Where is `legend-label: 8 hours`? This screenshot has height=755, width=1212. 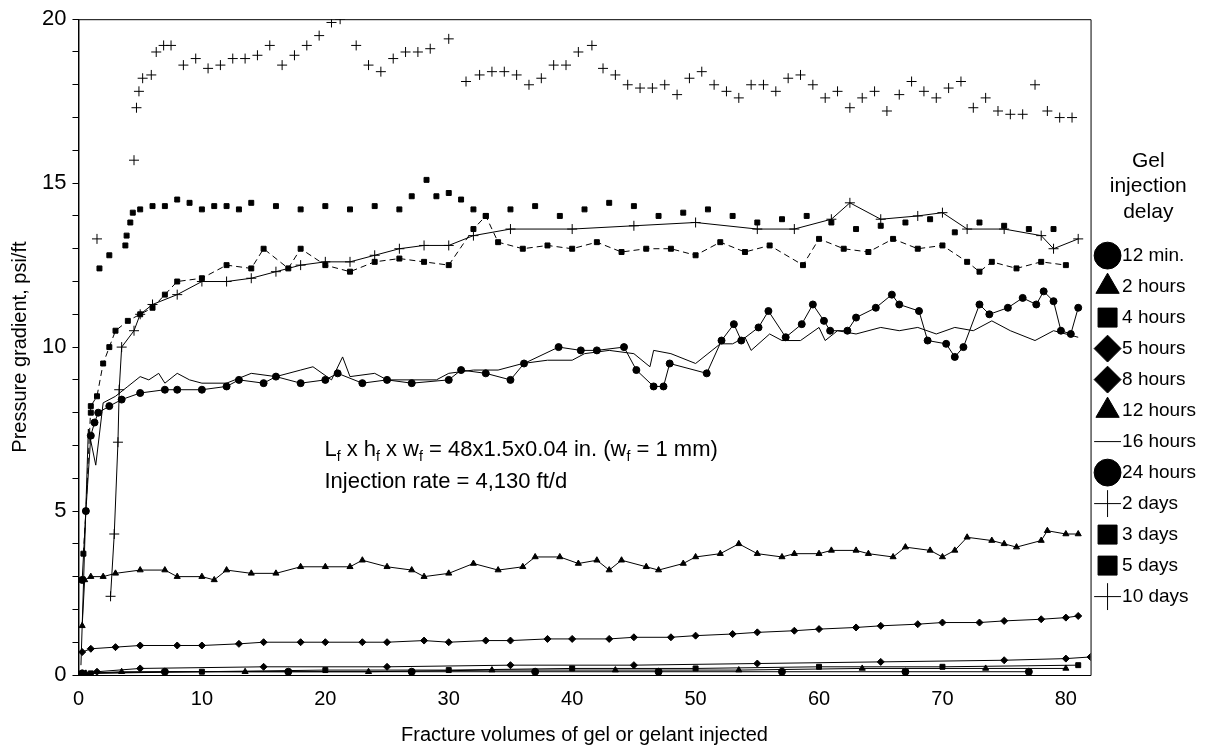
legend-label: 8 hours is located at coordinates (1154, 378).